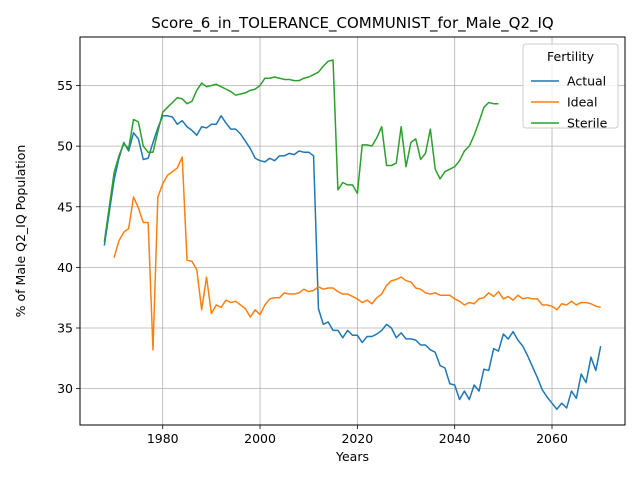 This screenshot has height=480, width=640. Describe the element at coordinates (455, 438) in the screenshot. I see `x-tick-label: 2040` at that location.